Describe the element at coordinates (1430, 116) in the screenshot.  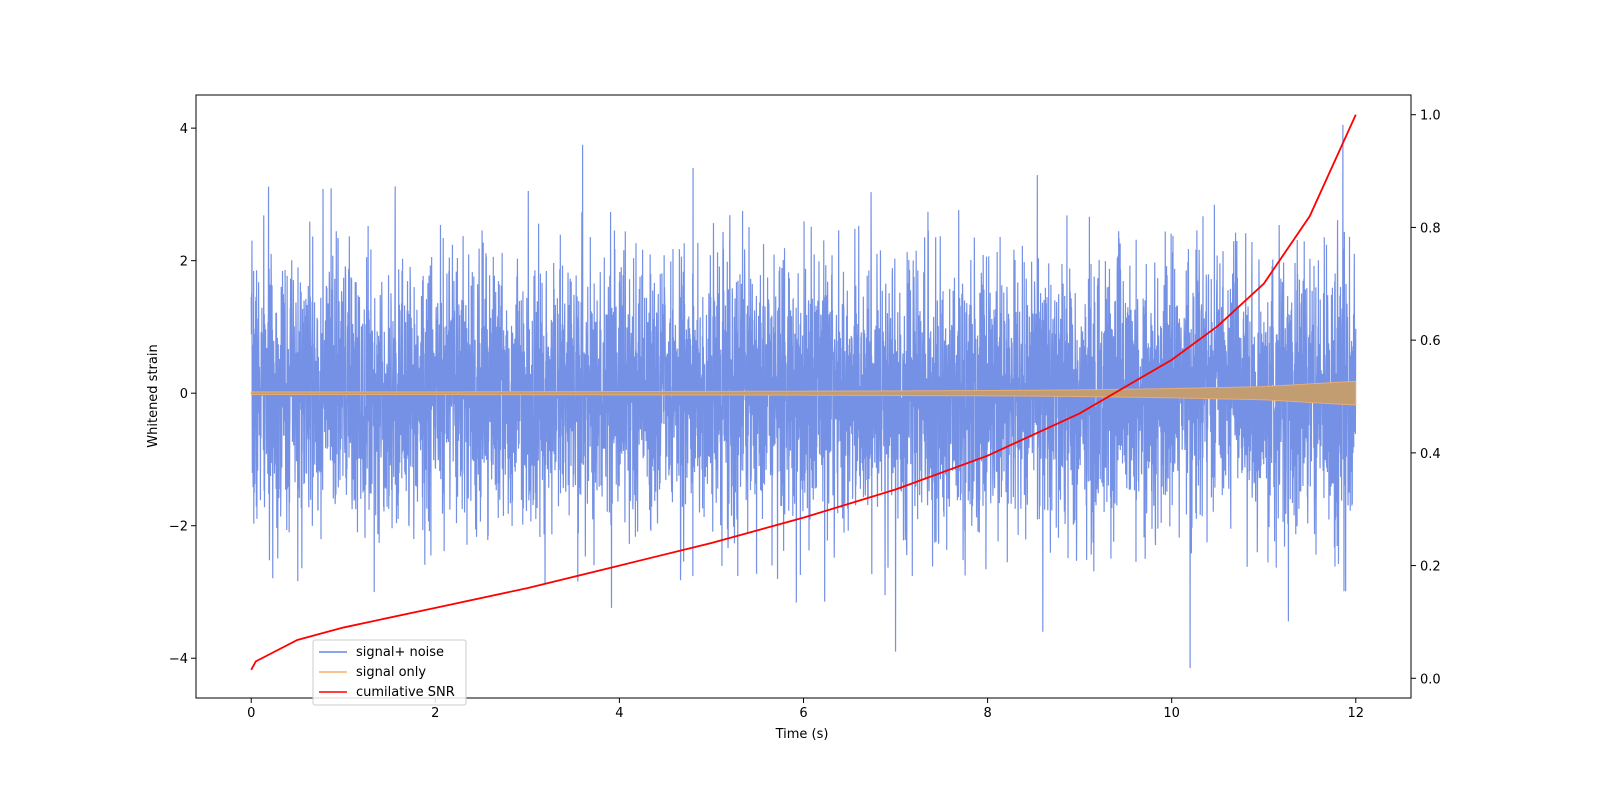
I see `y-right-tick-label: 1.0` at that location.